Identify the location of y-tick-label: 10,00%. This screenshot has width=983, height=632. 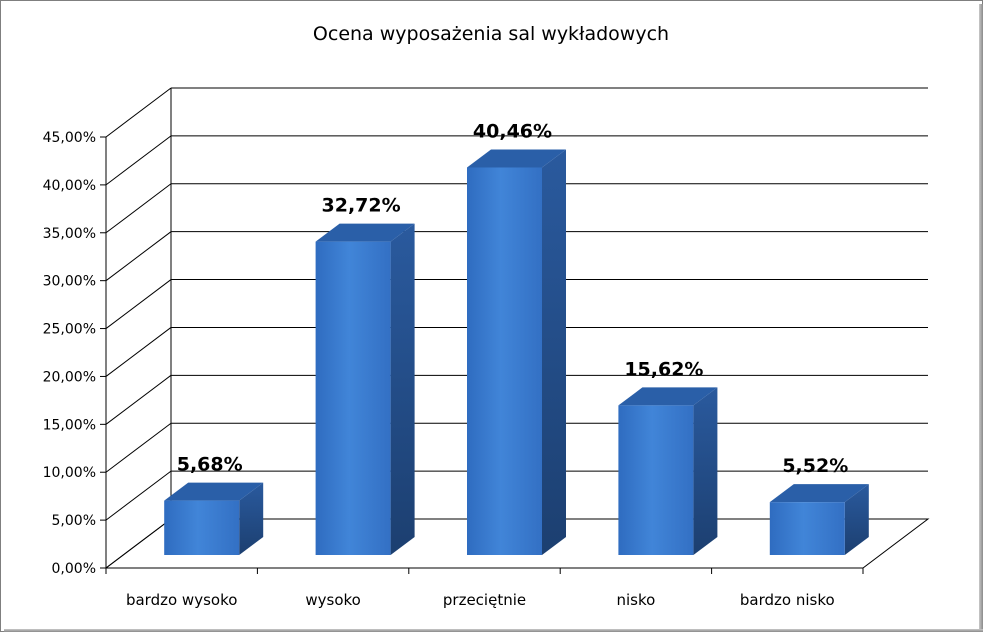
(69, 473).